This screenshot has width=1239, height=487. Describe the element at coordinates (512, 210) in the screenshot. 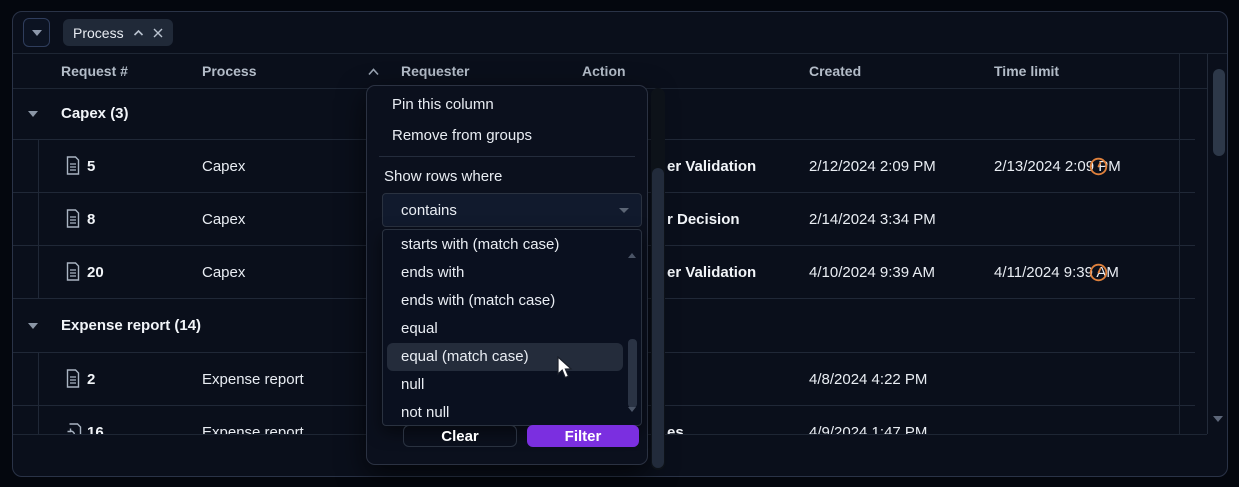

I see `filter-operator-select: contains` at that location.